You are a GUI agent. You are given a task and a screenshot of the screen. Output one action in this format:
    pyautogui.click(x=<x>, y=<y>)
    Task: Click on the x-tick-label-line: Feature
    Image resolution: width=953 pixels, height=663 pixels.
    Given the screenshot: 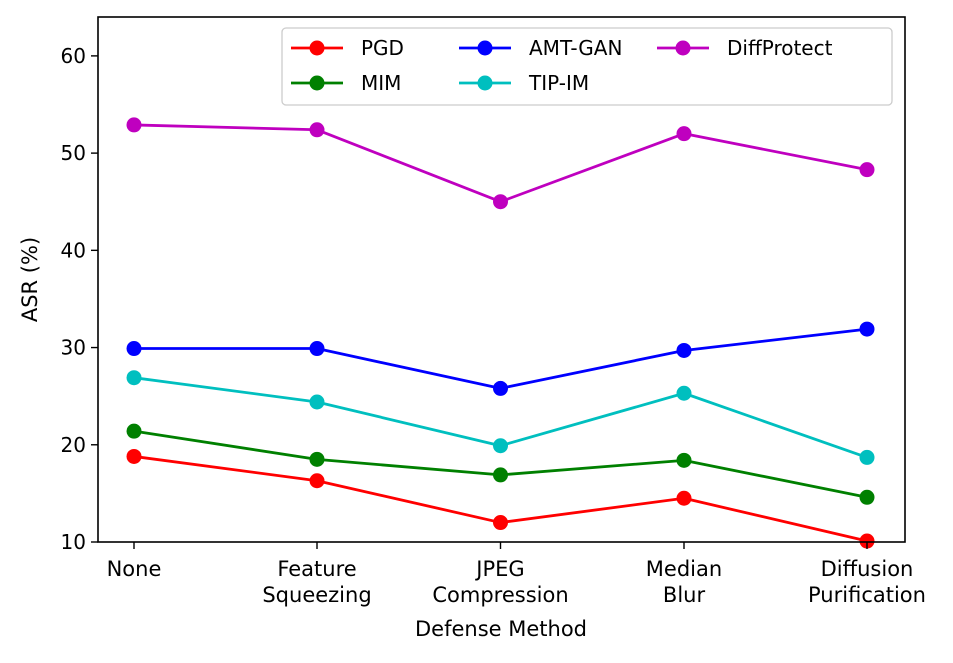 What is the action you would take?
    pyautogui.click(x=316, y=569)
    